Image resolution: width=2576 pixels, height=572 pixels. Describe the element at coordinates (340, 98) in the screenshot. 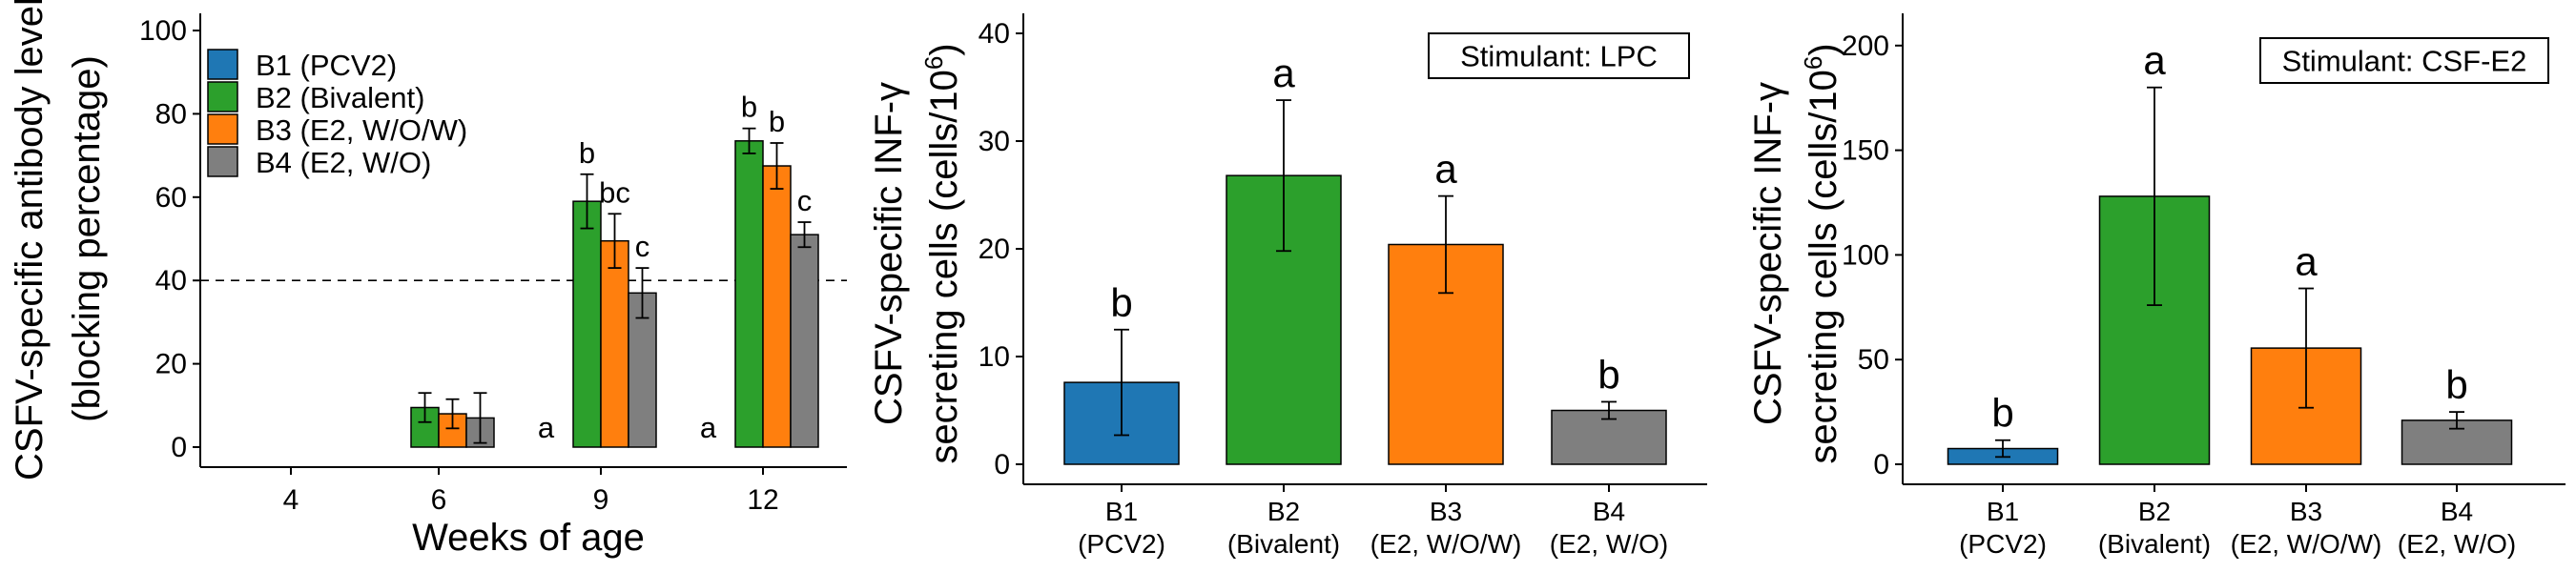

I see `legend-label: B2 (Bivalent)` at that location.